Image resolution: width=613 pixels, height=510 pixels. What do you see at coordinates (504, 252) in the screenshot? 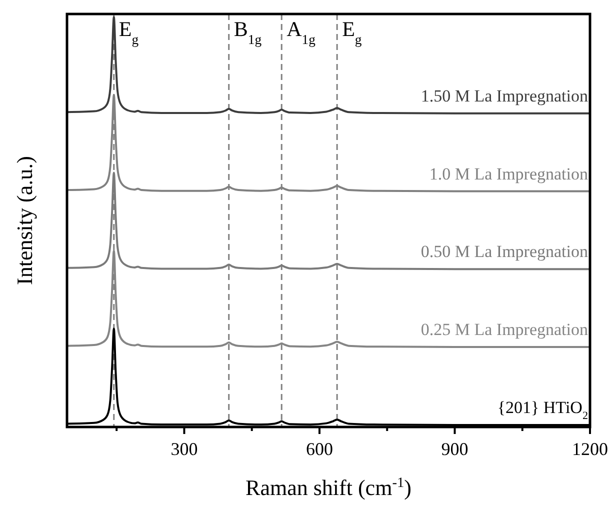
I see `series-label: 0.50 M La Impregnation` at bounding box center [504, 252].